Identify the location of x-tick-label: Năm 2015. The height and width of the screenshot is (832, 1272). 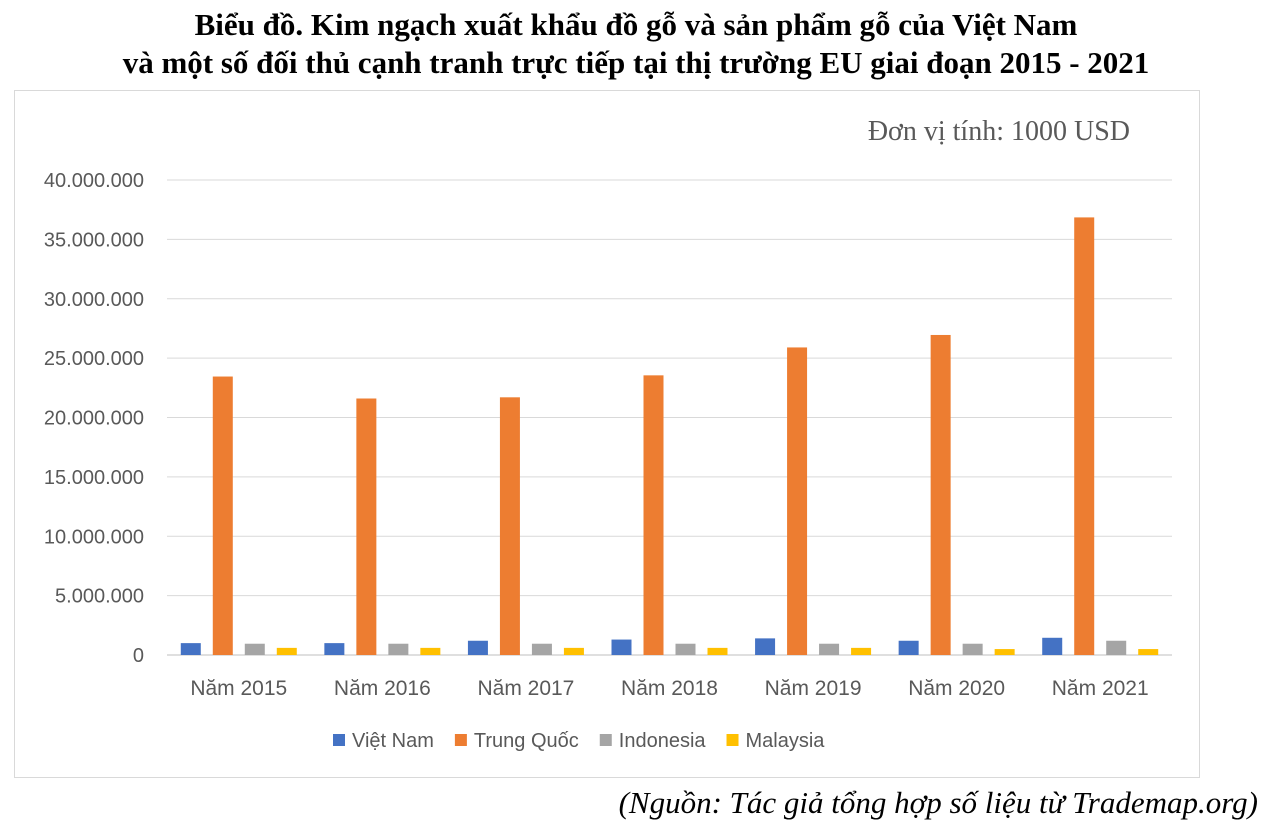
(238, 688).